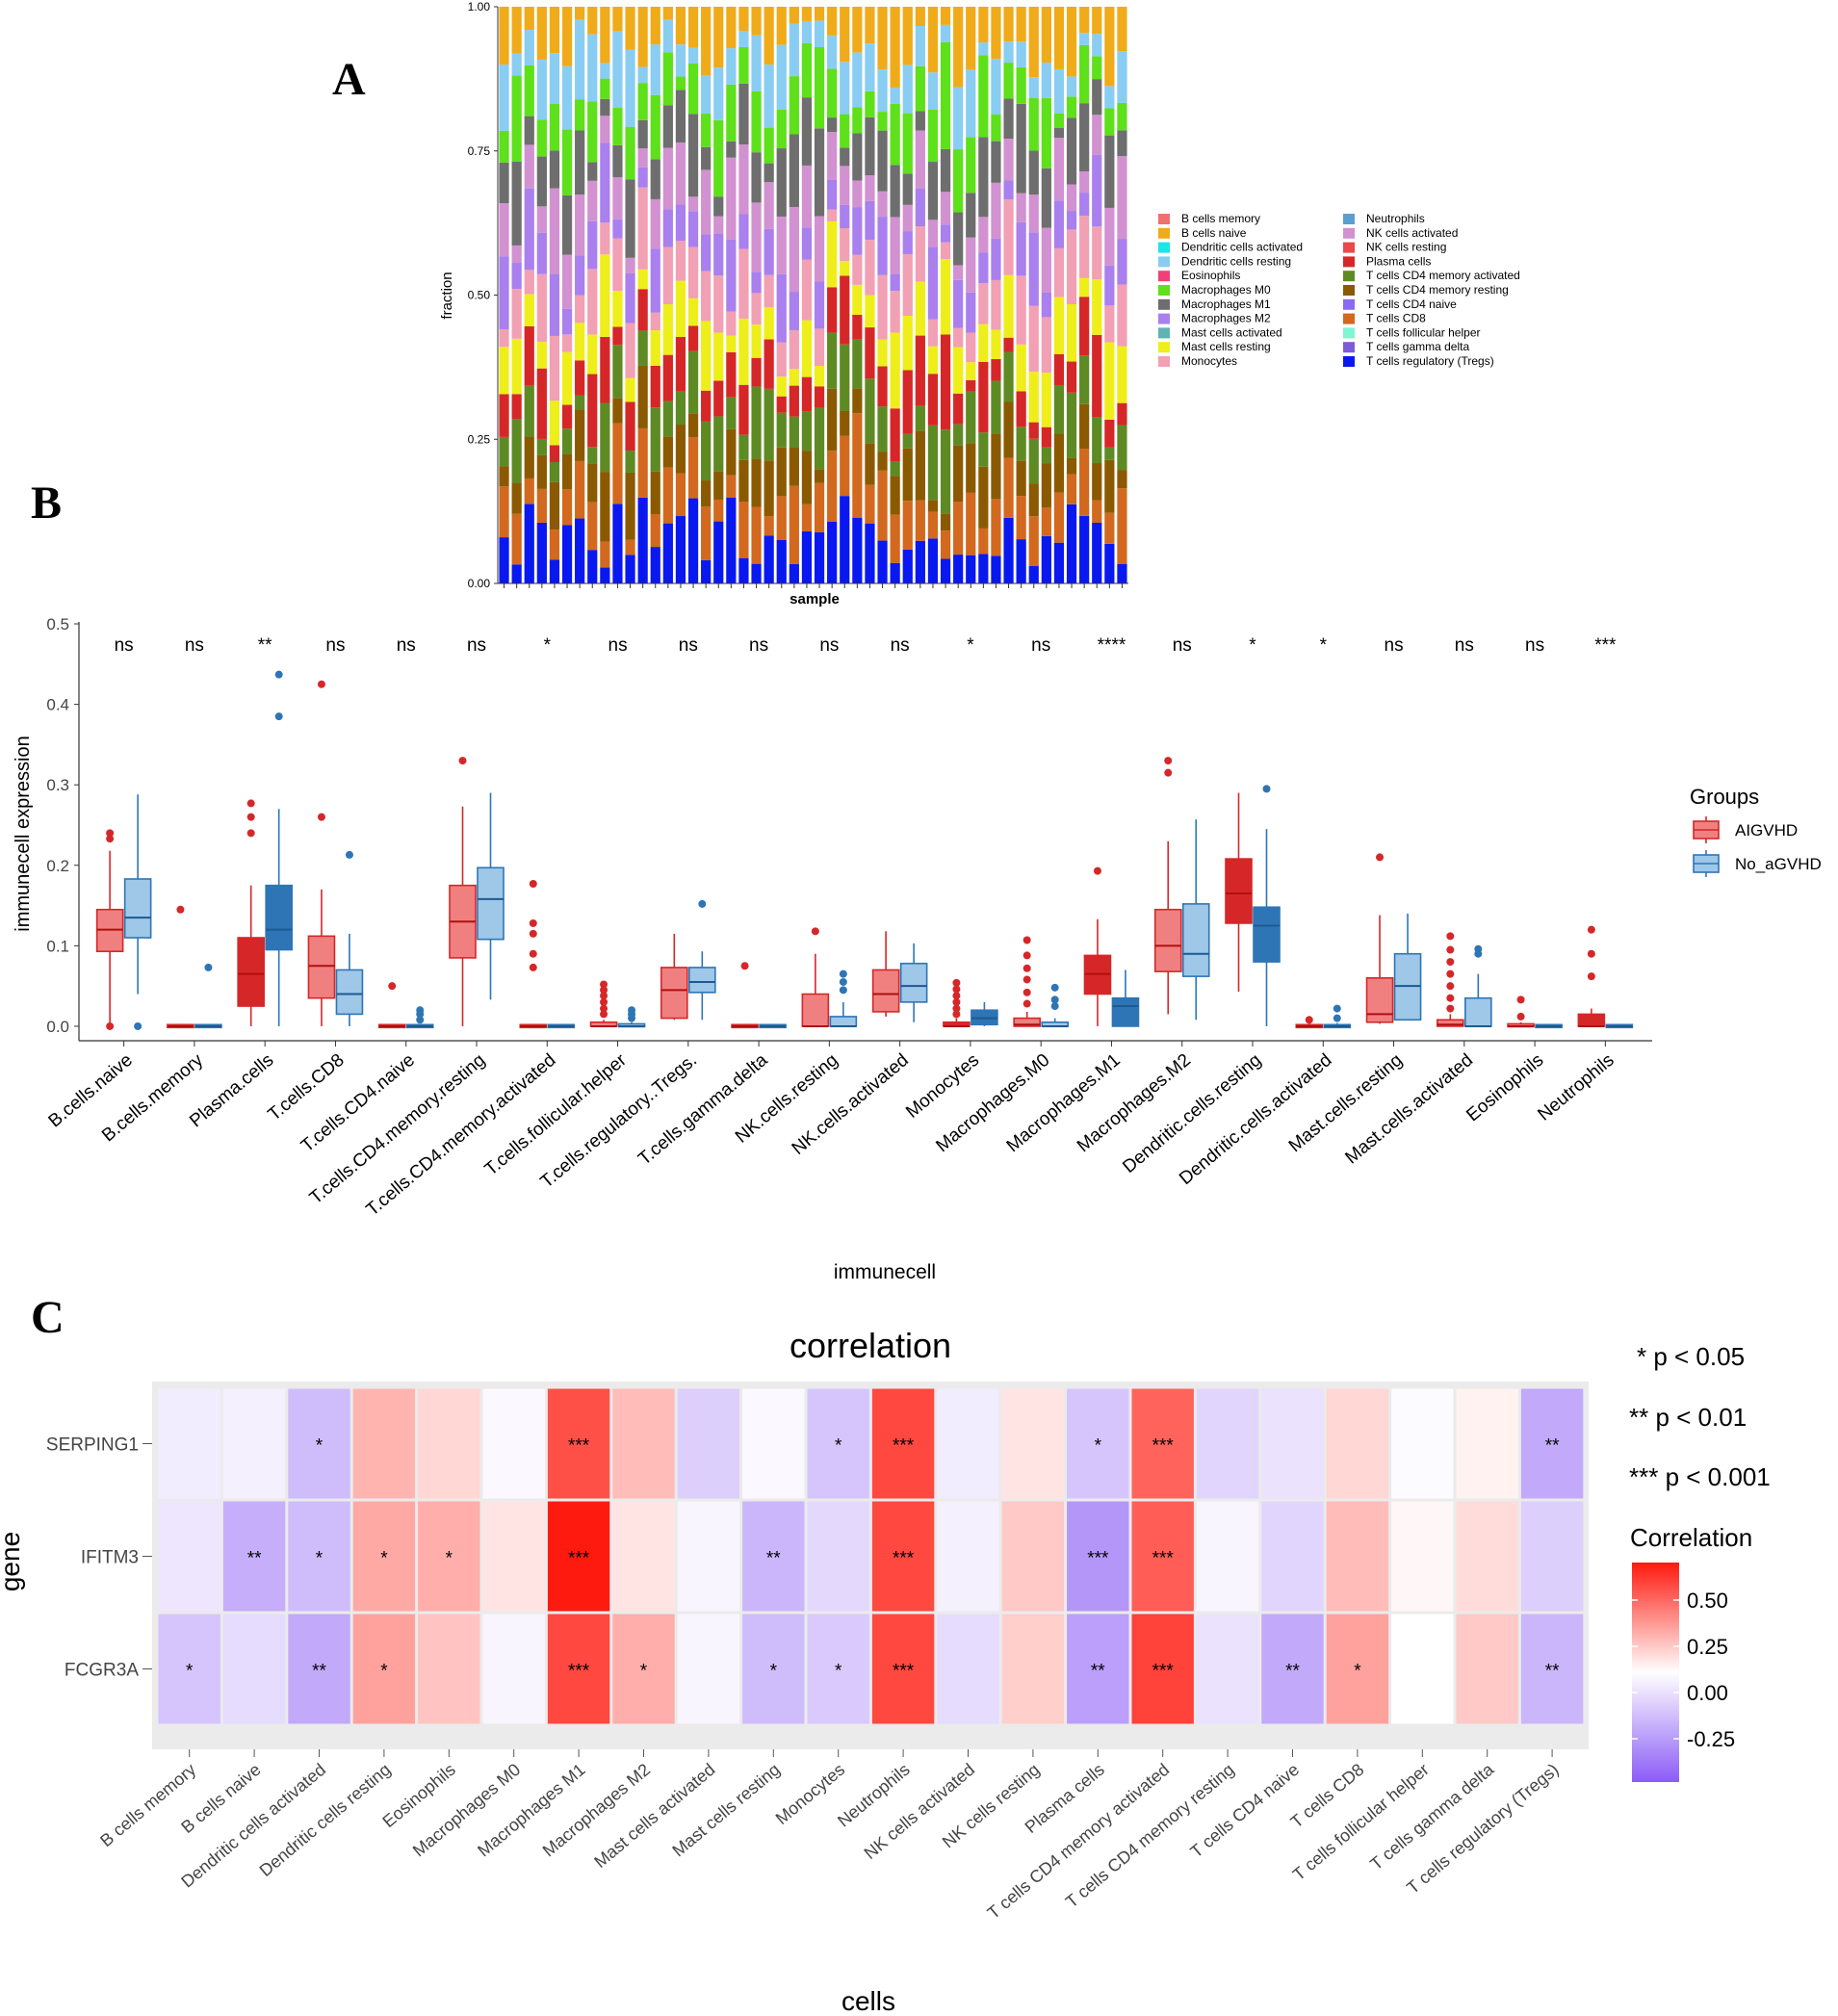  Describe the element at coordinates (1505, 1088) in the screenshot. I see `b-xtick-label: Eosinophils` at that location.